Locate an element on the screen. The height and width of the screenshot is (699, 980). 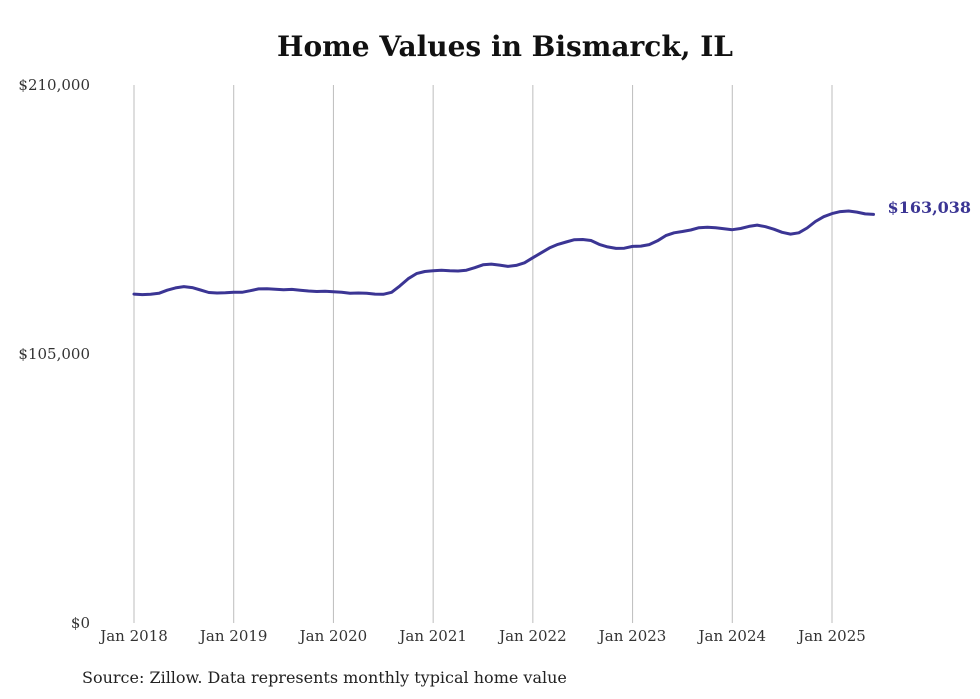
x-tick-label: Jan 2024 is located at coordinates (732, 636).